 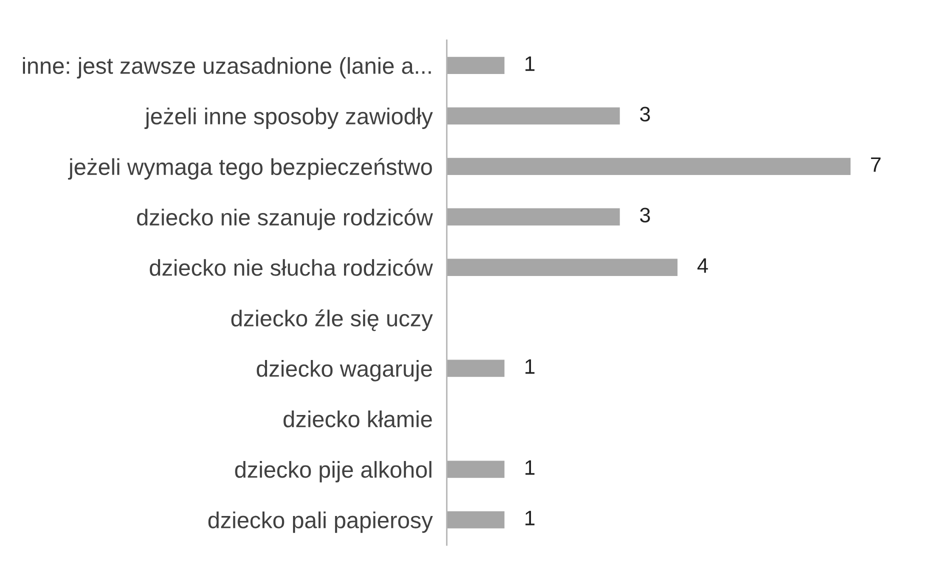 I want to click on y-tick-label: jeżeli inne sposoby zawiodły, so click(x=288, y=118).